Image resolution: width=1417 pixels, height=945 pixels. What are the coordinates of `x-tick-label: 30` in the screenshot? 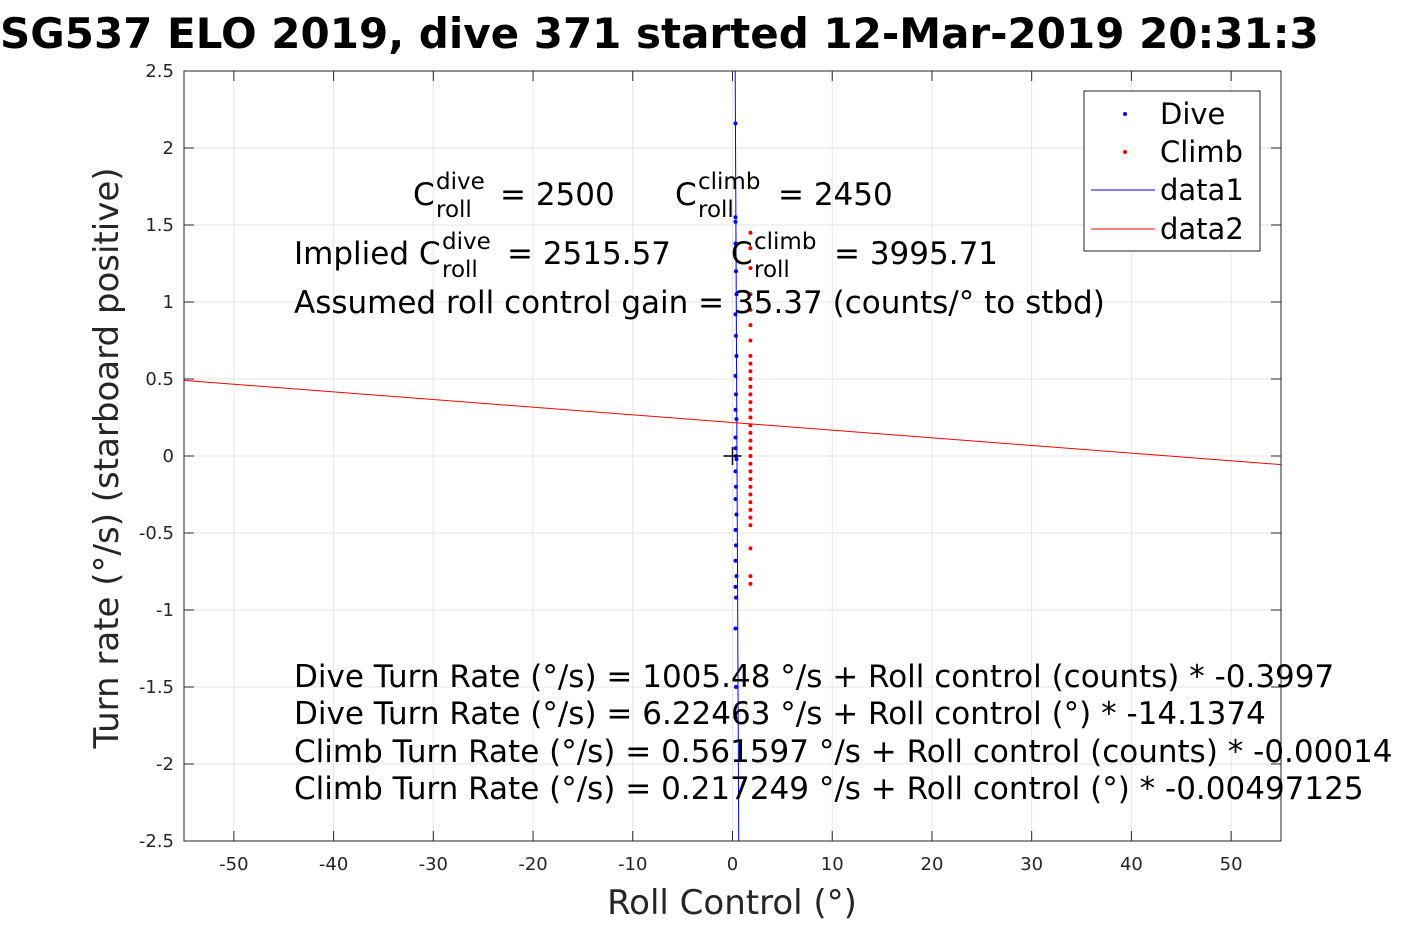 It's located at (1031, 864).